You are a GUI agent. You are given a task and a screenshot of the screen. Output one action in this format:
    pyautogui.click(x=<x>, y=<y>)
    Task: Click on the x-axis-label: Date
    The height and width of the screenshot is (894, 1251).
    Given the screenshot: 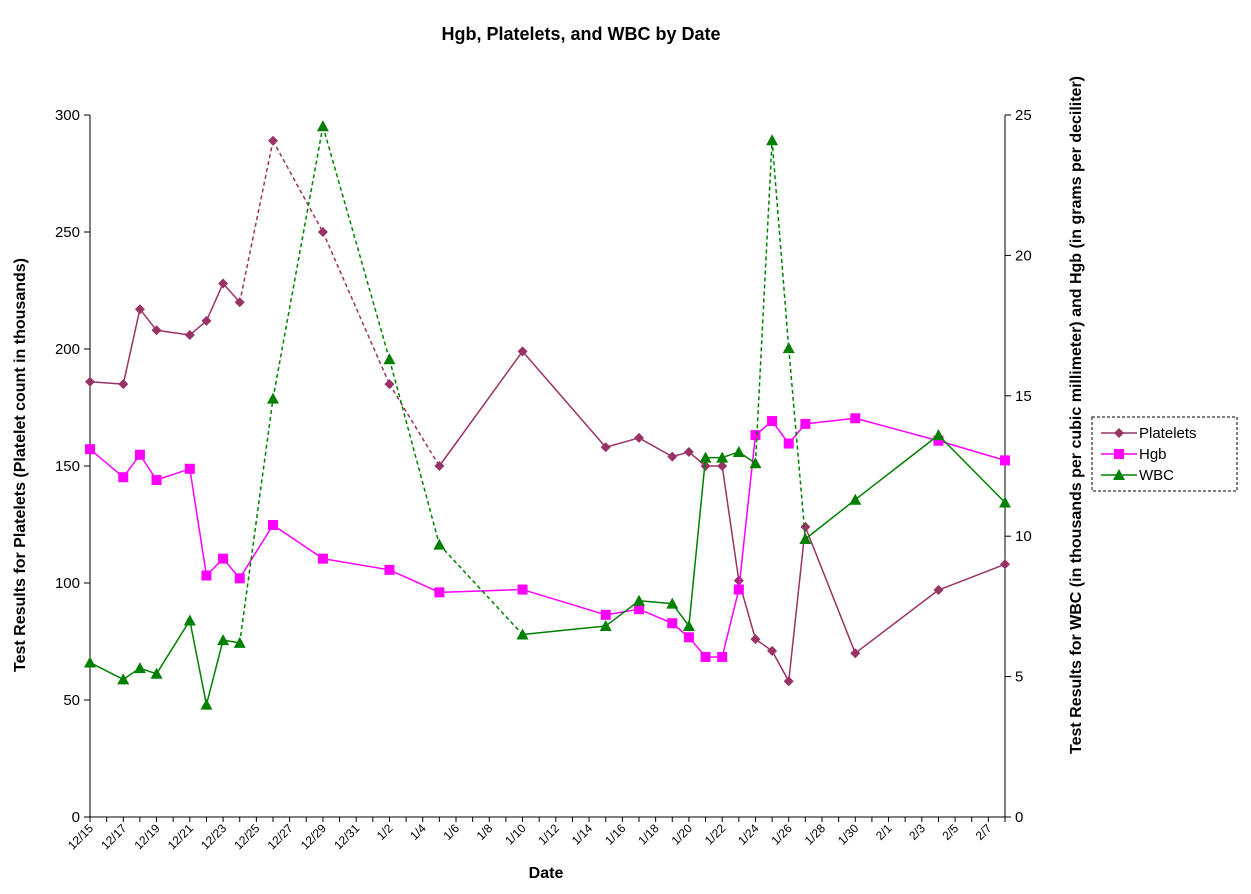 What is the action you would take?
    pyautogui.click(x=546, y=873)
    